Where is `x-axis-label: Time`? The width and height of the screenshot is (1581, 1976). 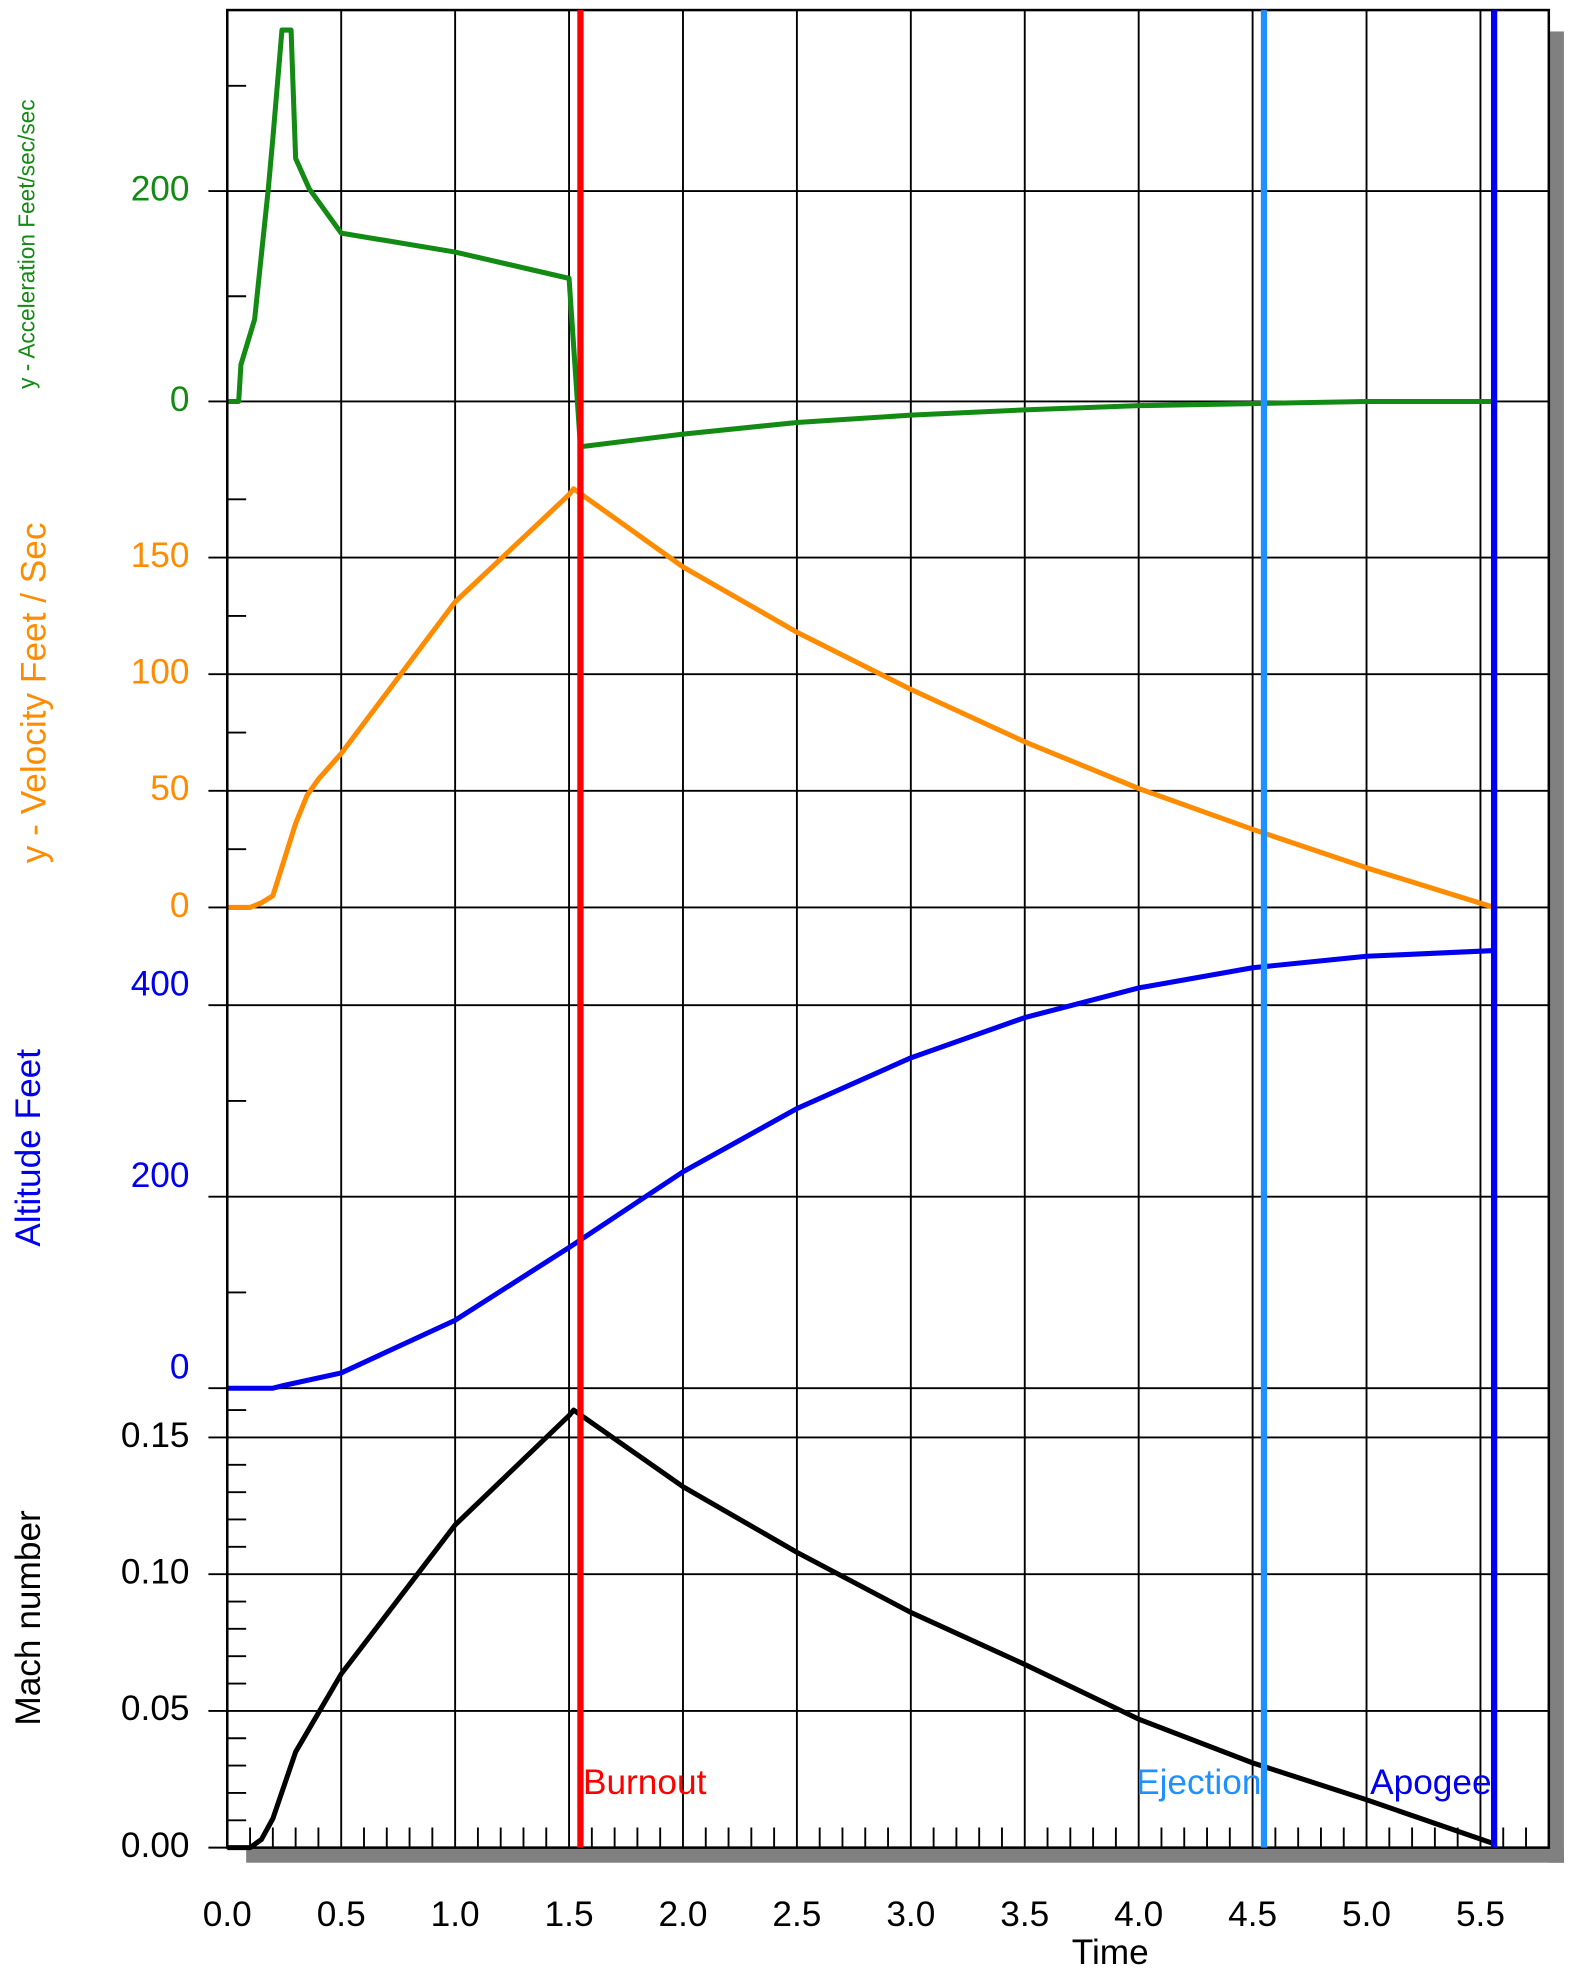 x-axis-label: Time is located at coordinates (1110, 1952).